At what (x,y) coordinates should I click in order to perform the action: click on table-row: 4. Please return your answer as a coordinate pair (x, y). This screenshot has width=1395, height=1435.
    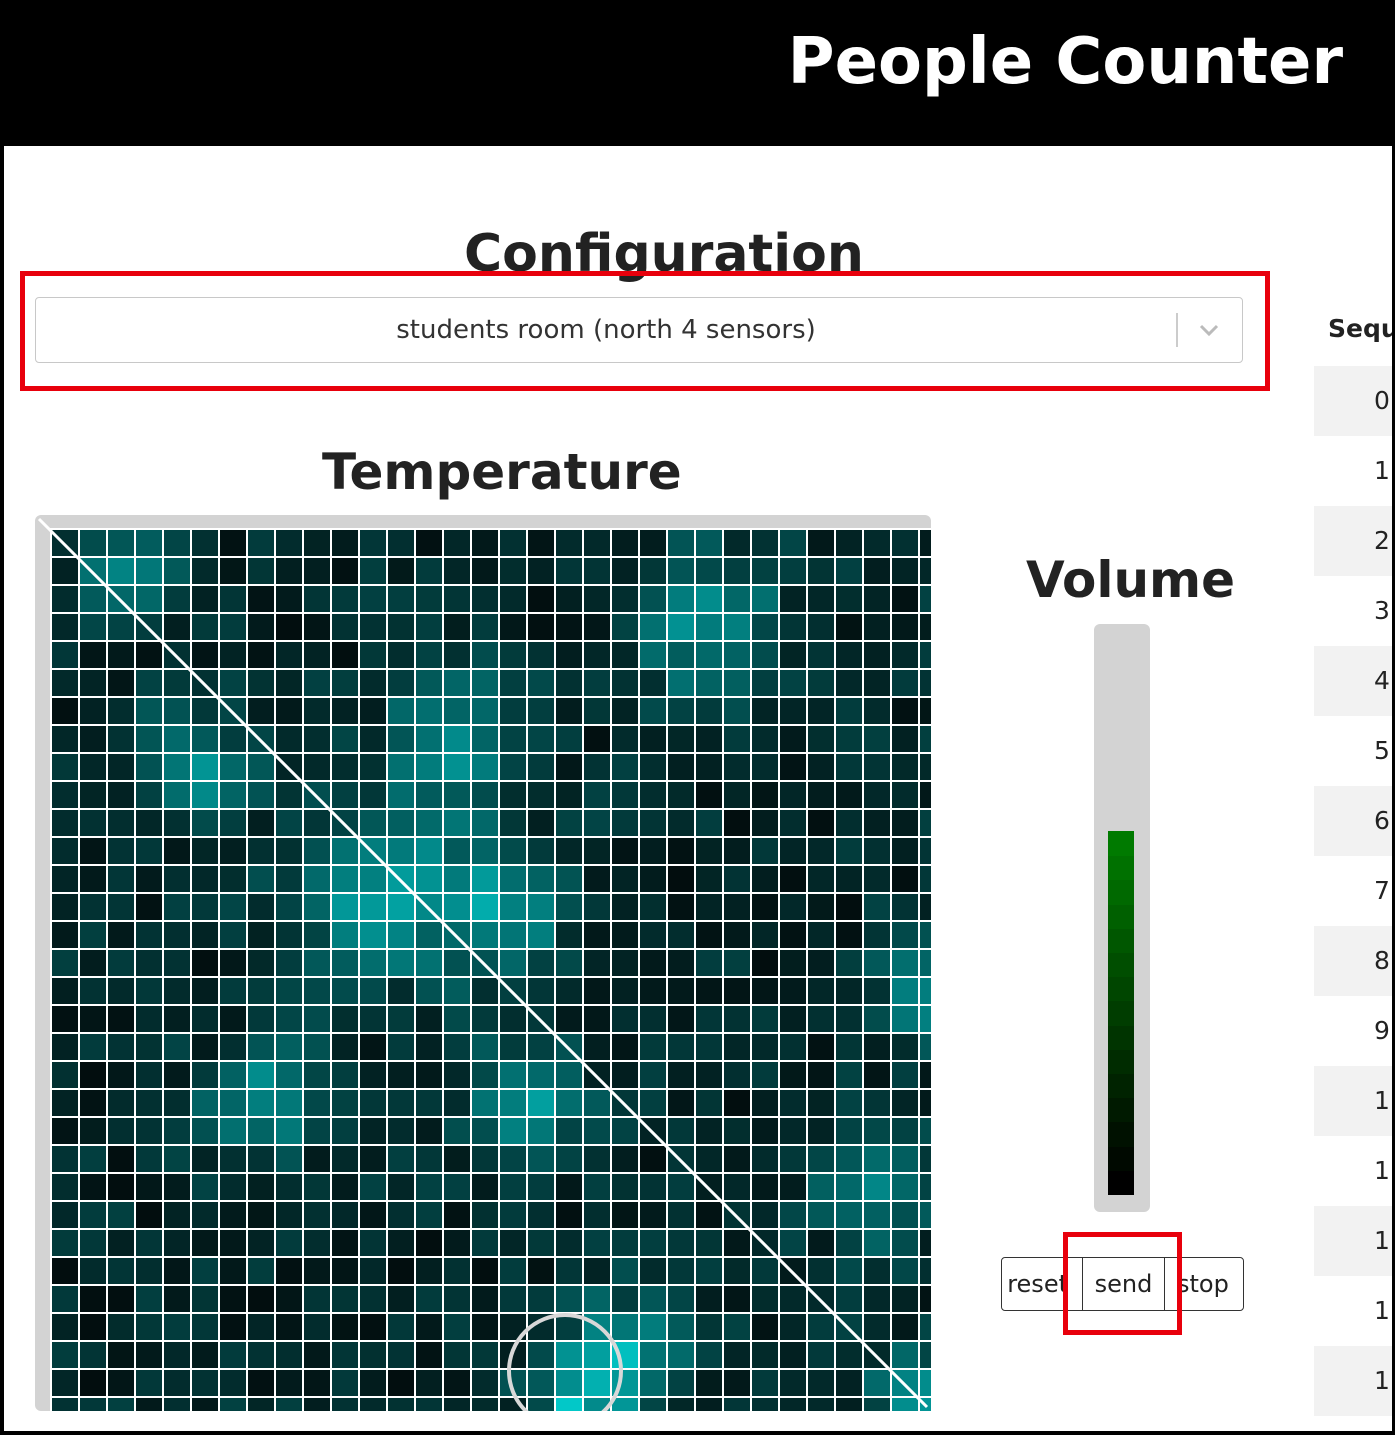
    Looking at the image, I should click on (1353, 681).